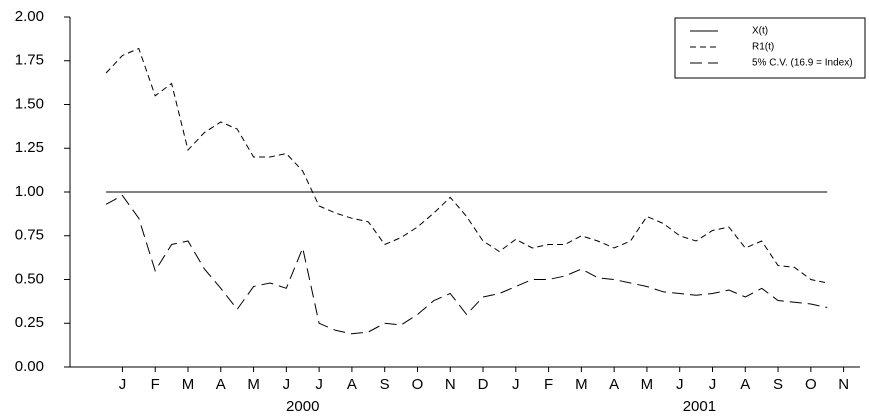 This screenshot has width=869, height=416. I want to click on y-tick-label: 0.75, so click(29, 235).